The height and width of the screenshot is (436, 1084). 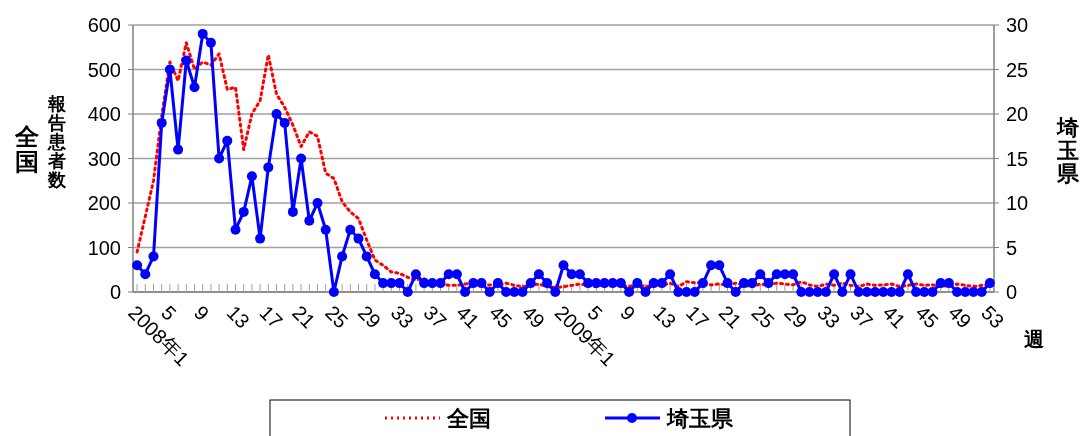 I want to click on y2-tick-label: 15, so click(x=1017, y=158).